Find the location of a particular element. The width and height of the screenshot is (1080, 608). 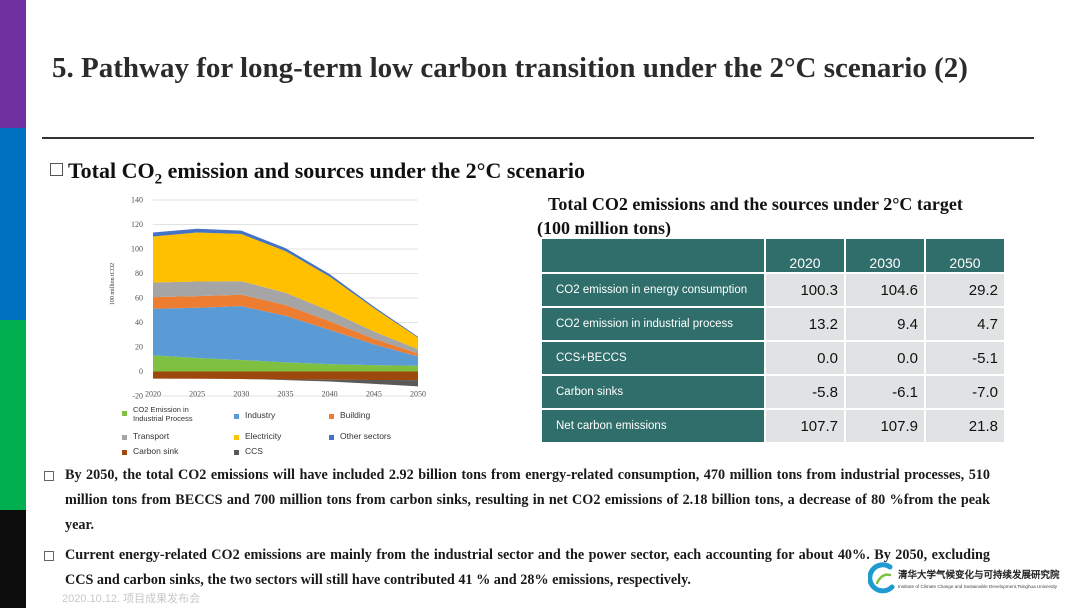

table-row-label: Net carbon emissions is located at coordinates (653, 426).